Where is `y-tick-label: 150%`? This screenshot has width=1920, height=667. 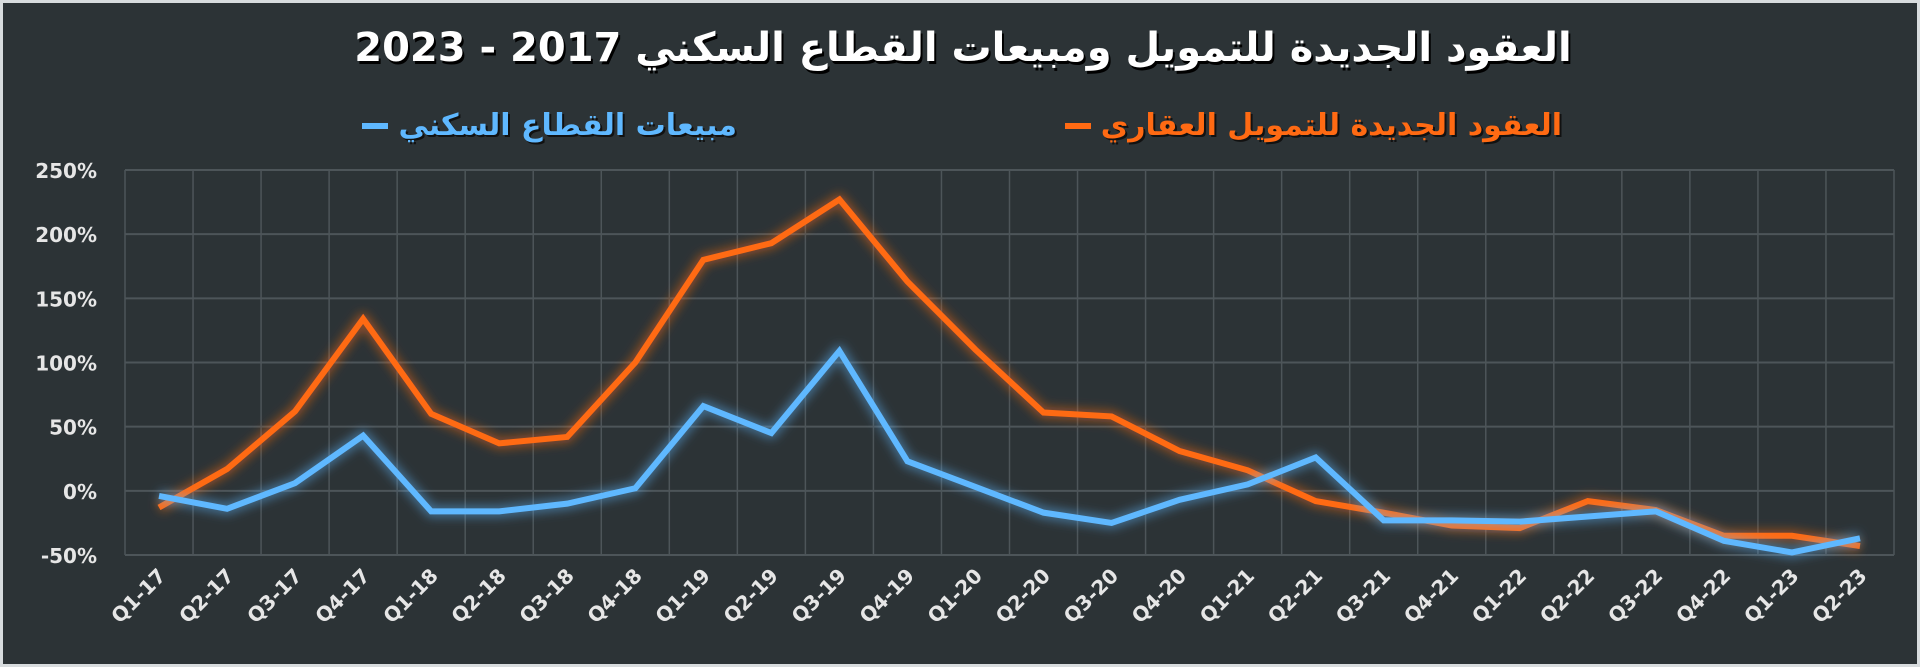
y-tick-label: 150% is located at coordinates (66, 299).